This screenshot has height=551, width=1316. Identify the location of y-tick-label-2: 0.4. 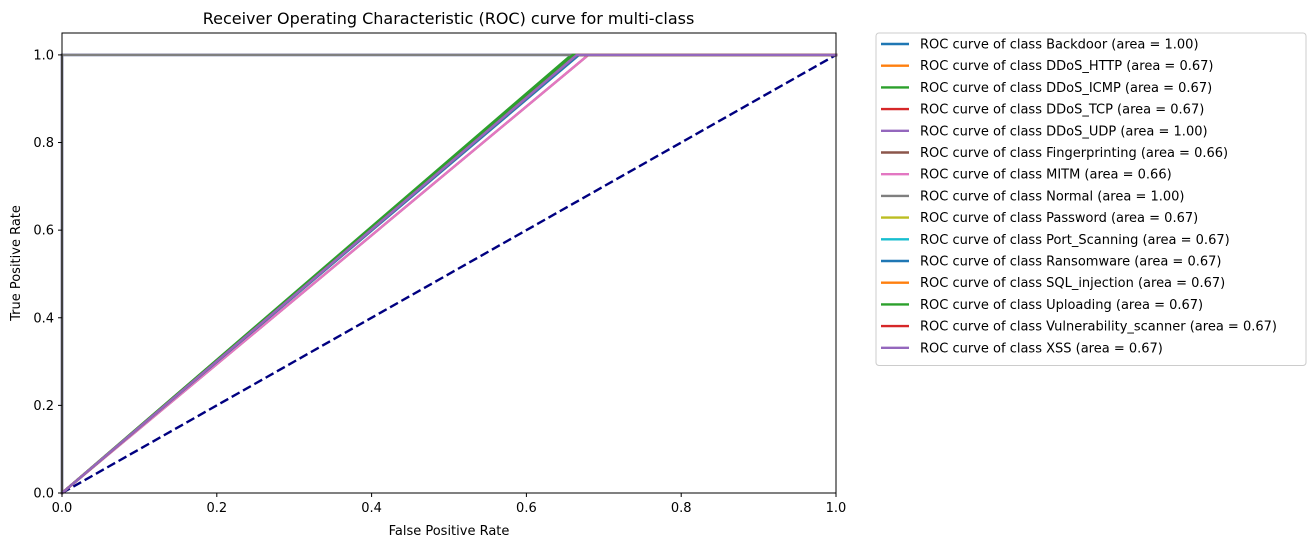
(43, 318).